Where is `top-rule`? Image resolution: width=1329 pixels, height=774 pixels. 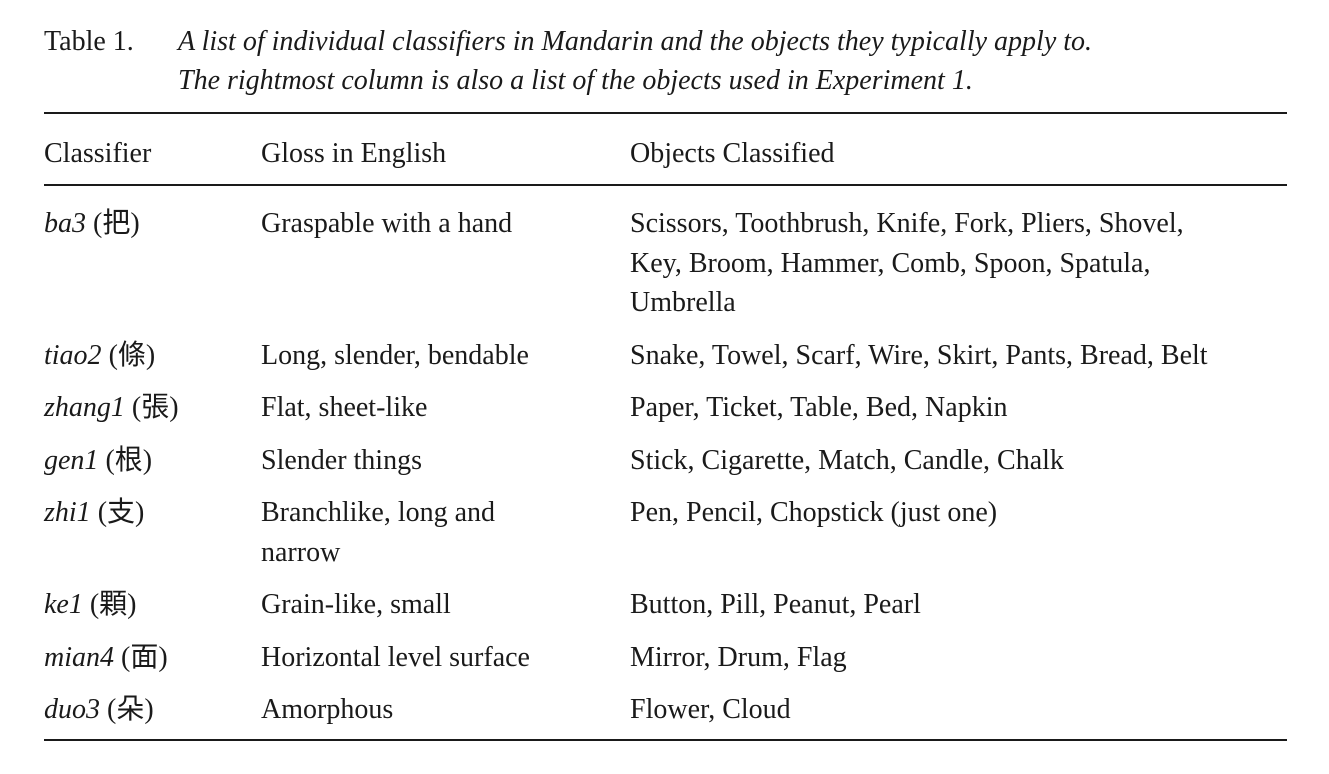 top-rule is located at coordinates (665, 113).